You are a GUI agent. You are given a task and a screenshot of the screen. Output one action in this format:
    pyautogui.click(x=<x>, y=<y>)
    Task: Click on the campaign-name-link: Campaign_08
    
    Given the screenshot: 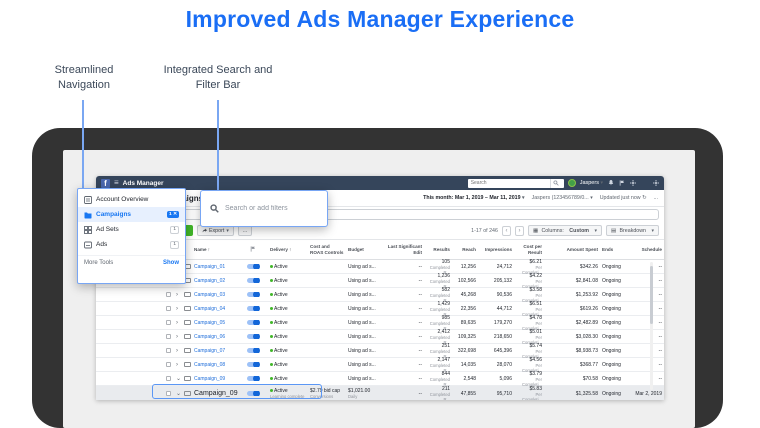 What is the action you would take?
    pyautogui.click(x=210, y=364)
    